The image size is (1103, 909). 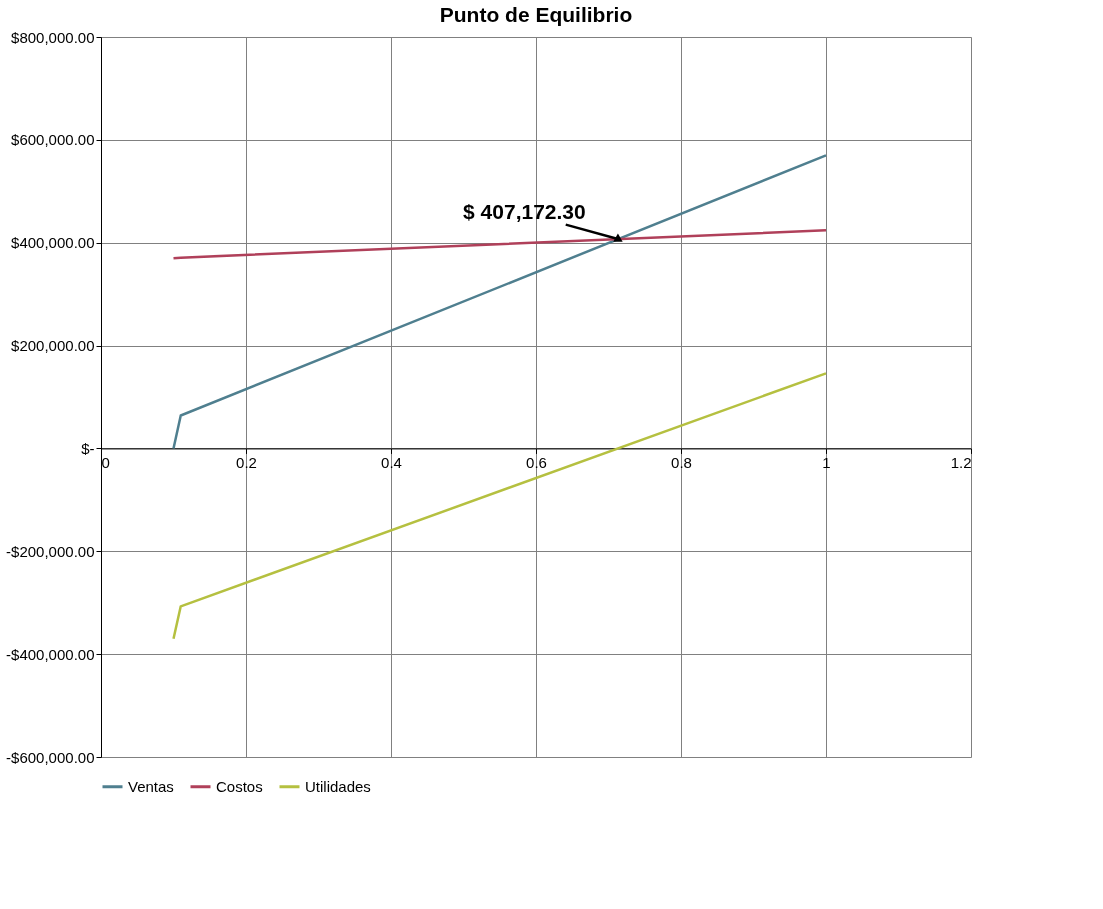 I want to click on x-tick-label: 0.2, so click(x=246, y=462).